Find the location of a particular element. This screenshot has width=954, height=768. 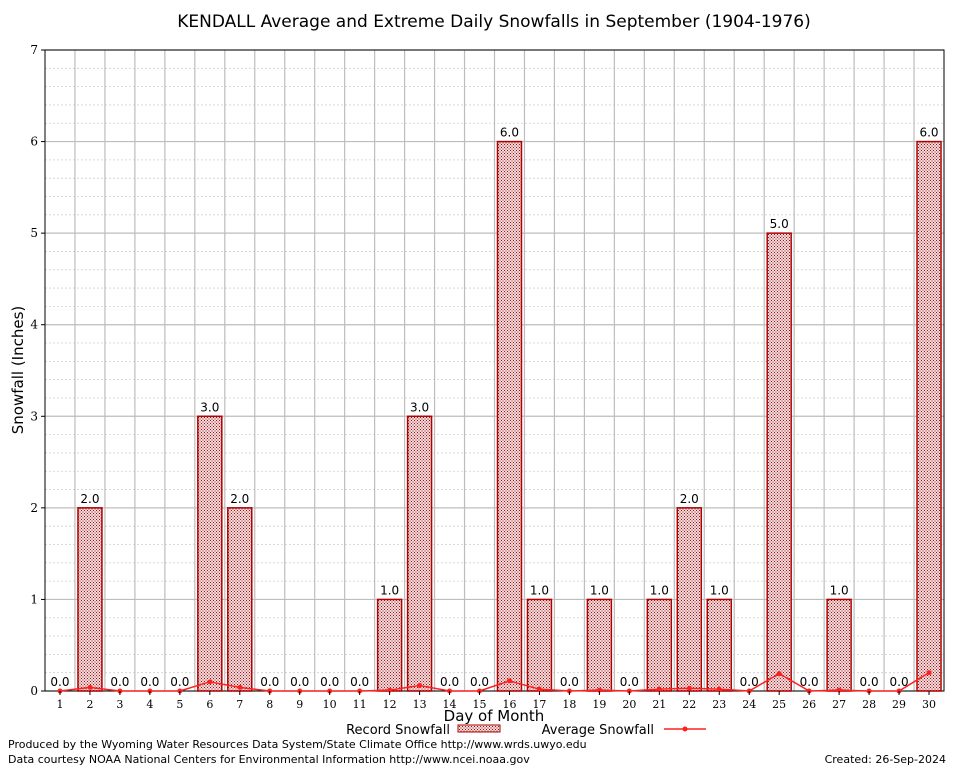

data-label-day-20: 0.0 is located at coordinates (629, 682).